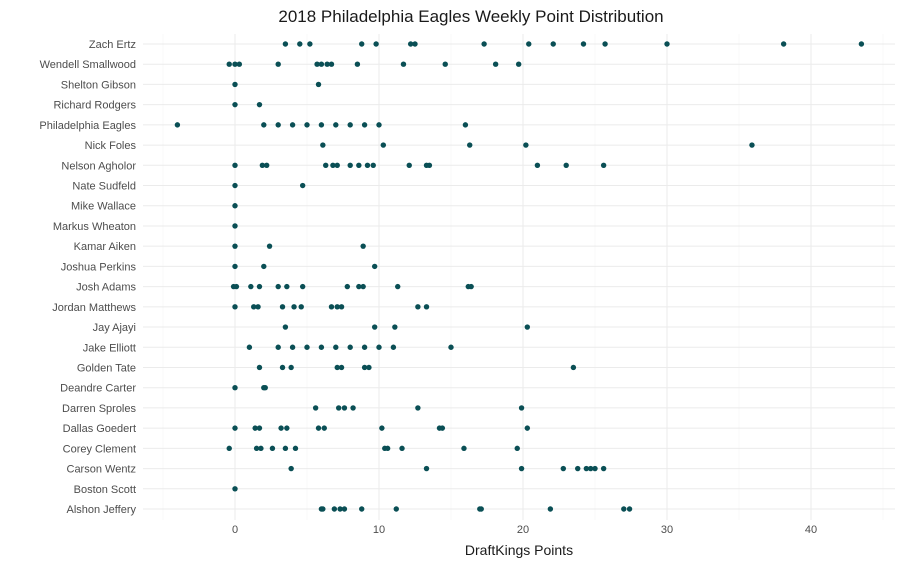 This screenshot has height=565, width=903. What do you see at coordinates (103, 207) in the screenshot?
I see `y-tick-label: Mike Wallace` at bounding box center [103, 207].